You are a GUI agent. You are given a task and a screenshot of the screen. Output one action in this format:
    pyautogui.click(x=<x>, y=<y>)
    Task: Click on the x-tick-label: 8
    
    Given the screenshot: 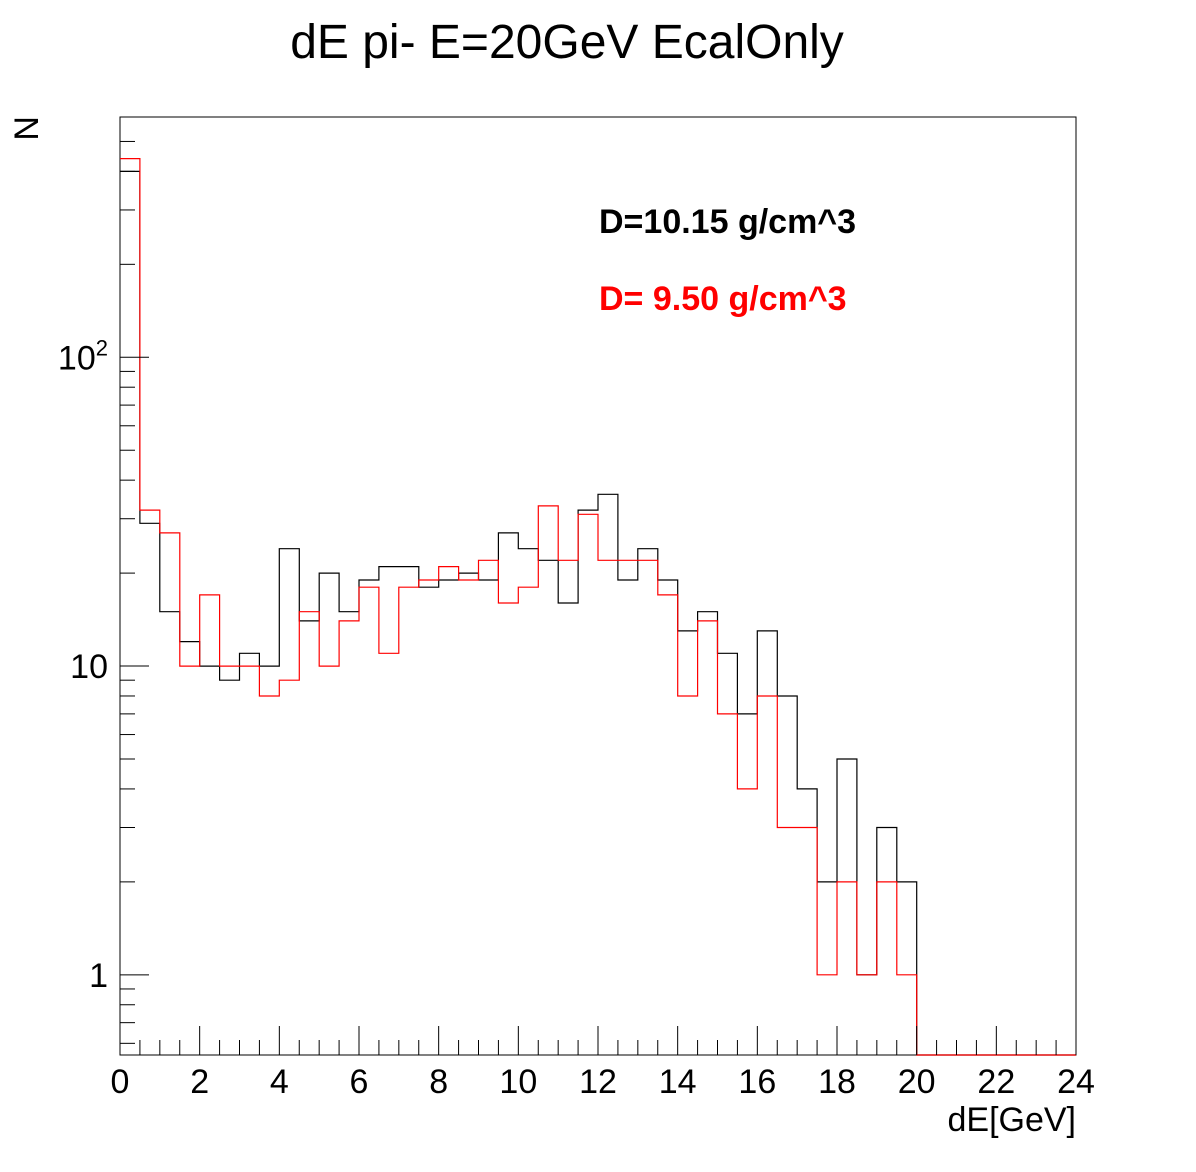 What is the action you would take?
    pyautogui.click(x=438, y=1082)
    